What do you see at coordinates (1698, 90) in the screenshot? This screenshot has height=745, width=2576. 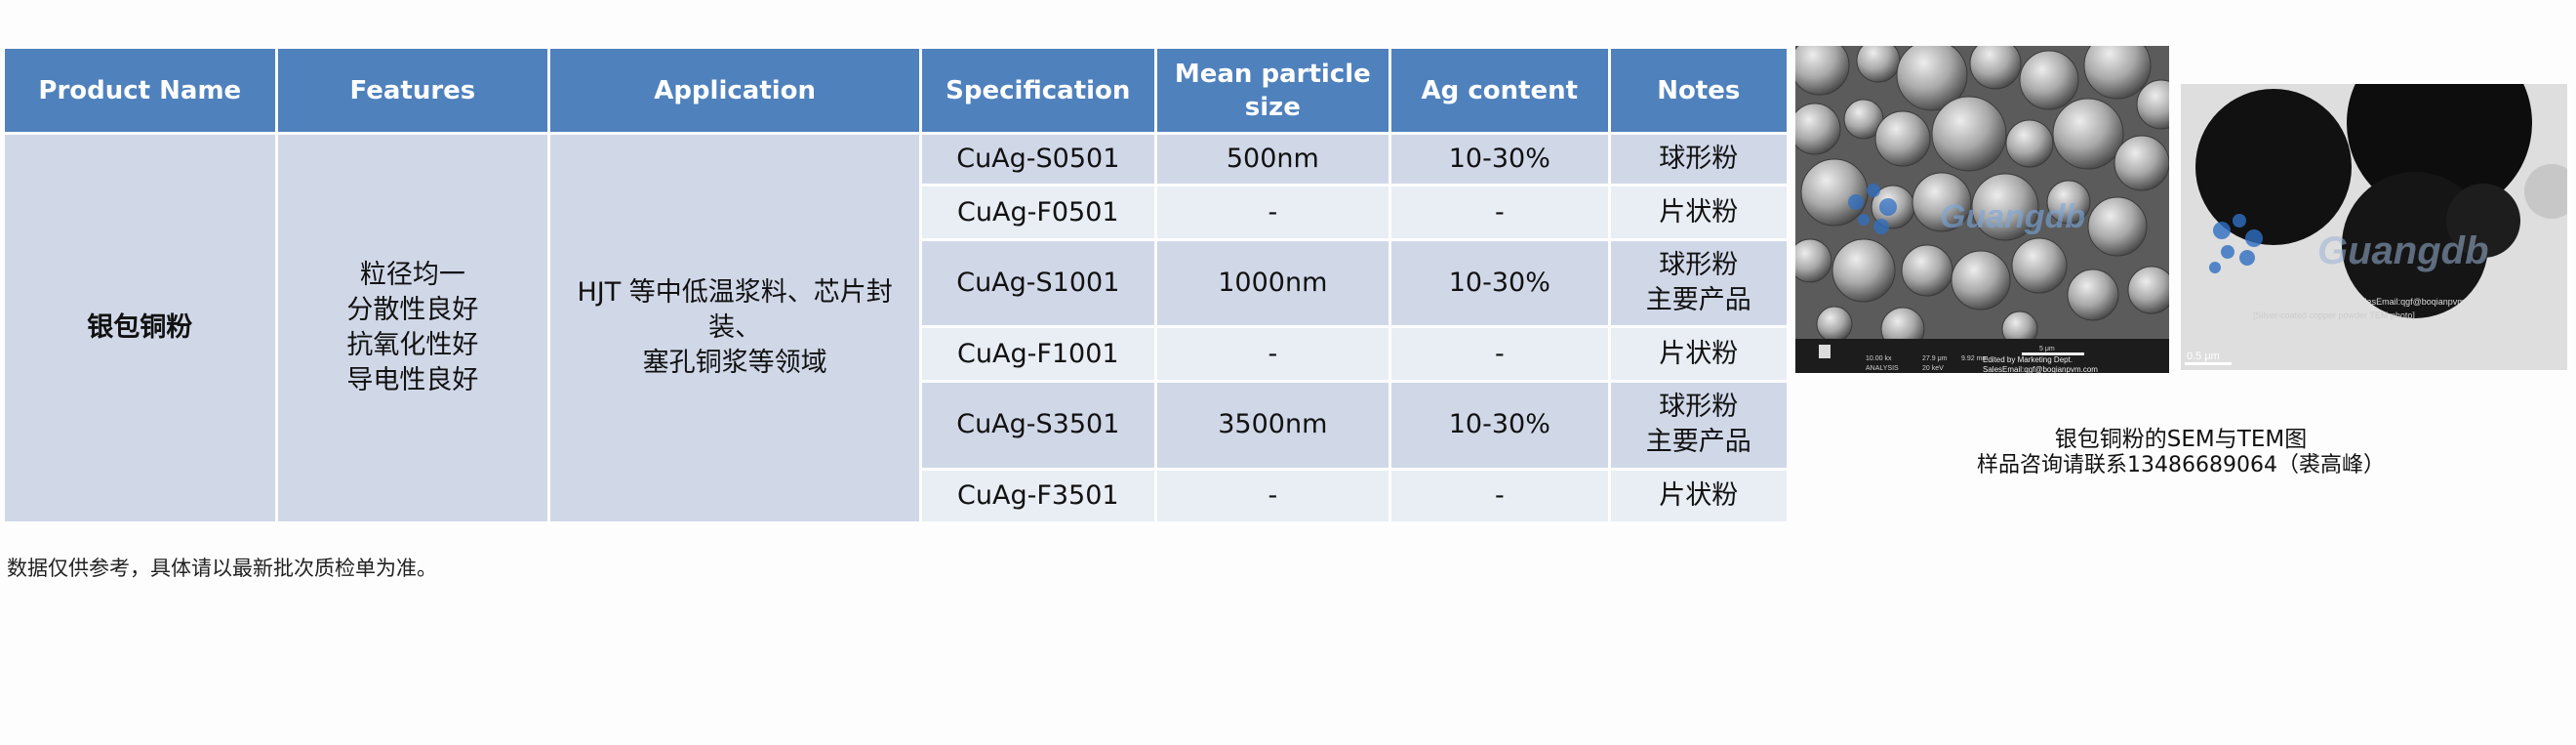 I see `header-notes: Notes` at bounding box center [1698, 90].